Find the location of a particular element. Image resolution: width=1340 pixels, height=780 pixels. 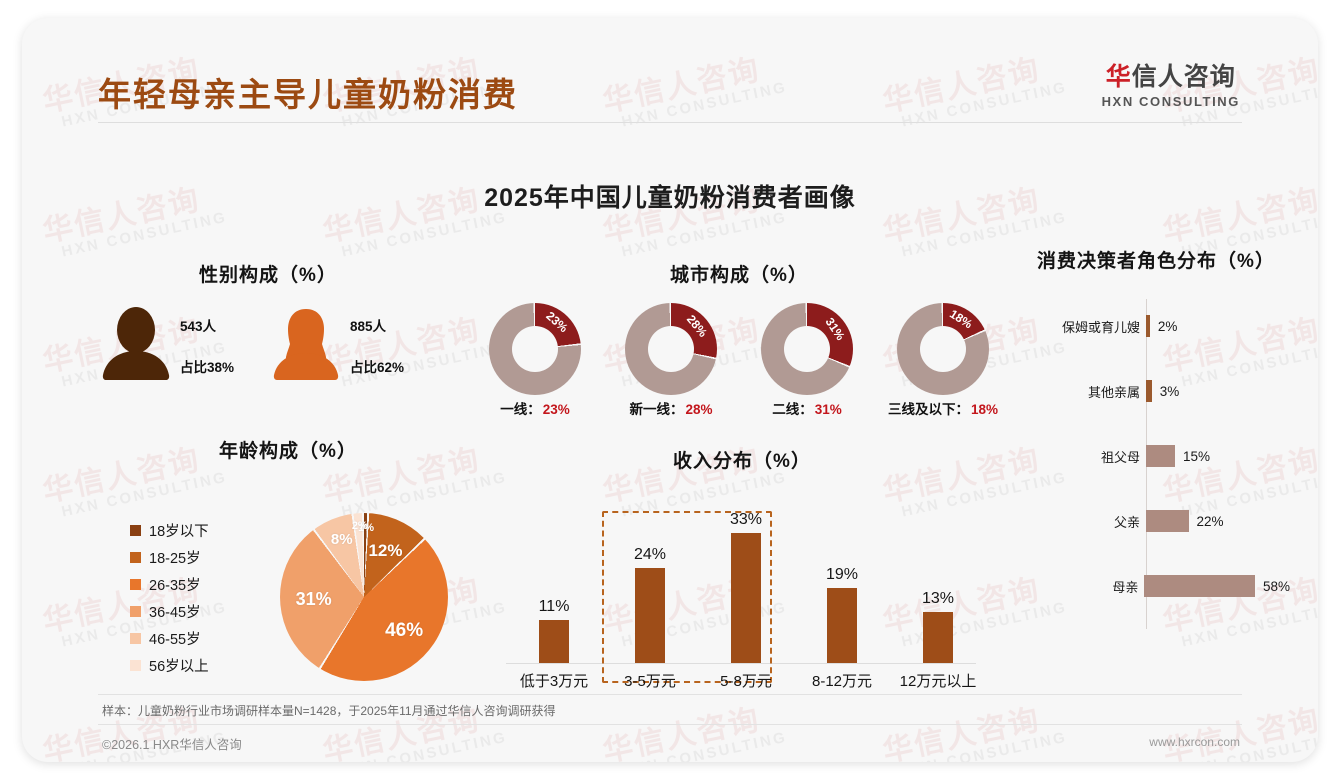

donut-caption-value: 28% is located at coordinates (699, 409).